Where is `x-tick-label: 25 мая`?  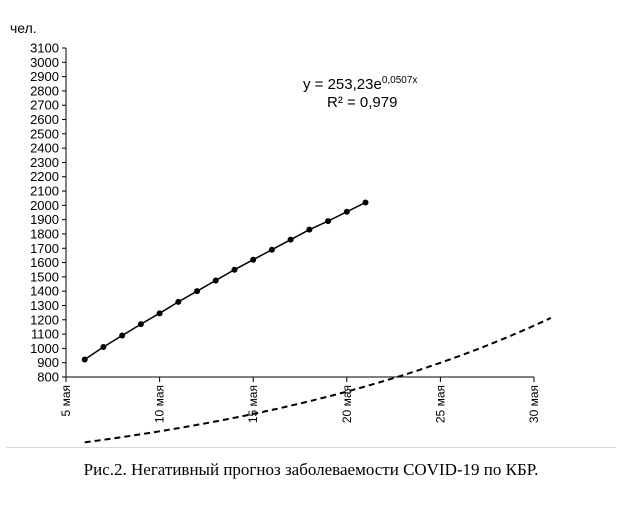
x-tick-label: 25 мая is located at coordinates (440, 404).